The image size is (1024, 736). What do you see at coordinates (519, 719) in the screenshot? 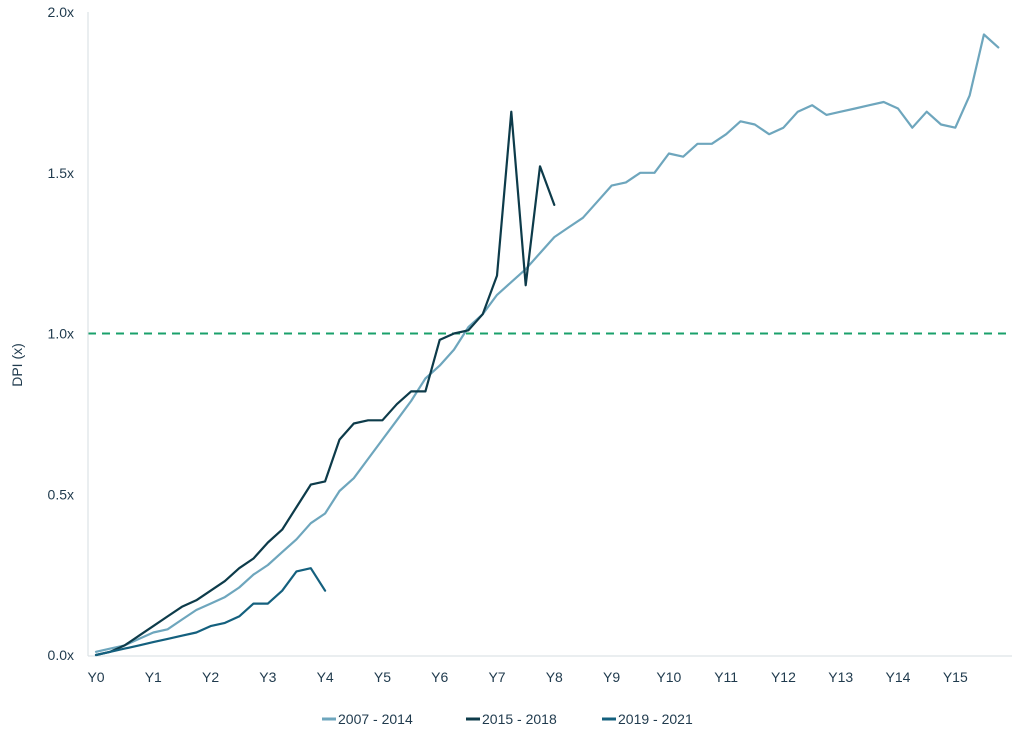
I see `legend-label: 2015 - 2018` at bounding box center [519, 719].